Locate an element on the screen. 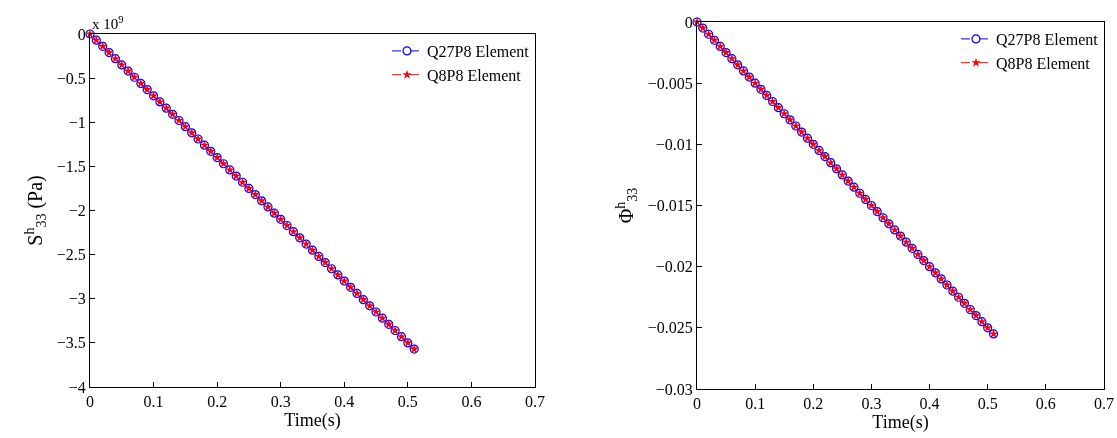 Image resolution: width=1117 pixels, height=438 pixels. y-tick-label: −0.01 is located at coordinates (674, 144).